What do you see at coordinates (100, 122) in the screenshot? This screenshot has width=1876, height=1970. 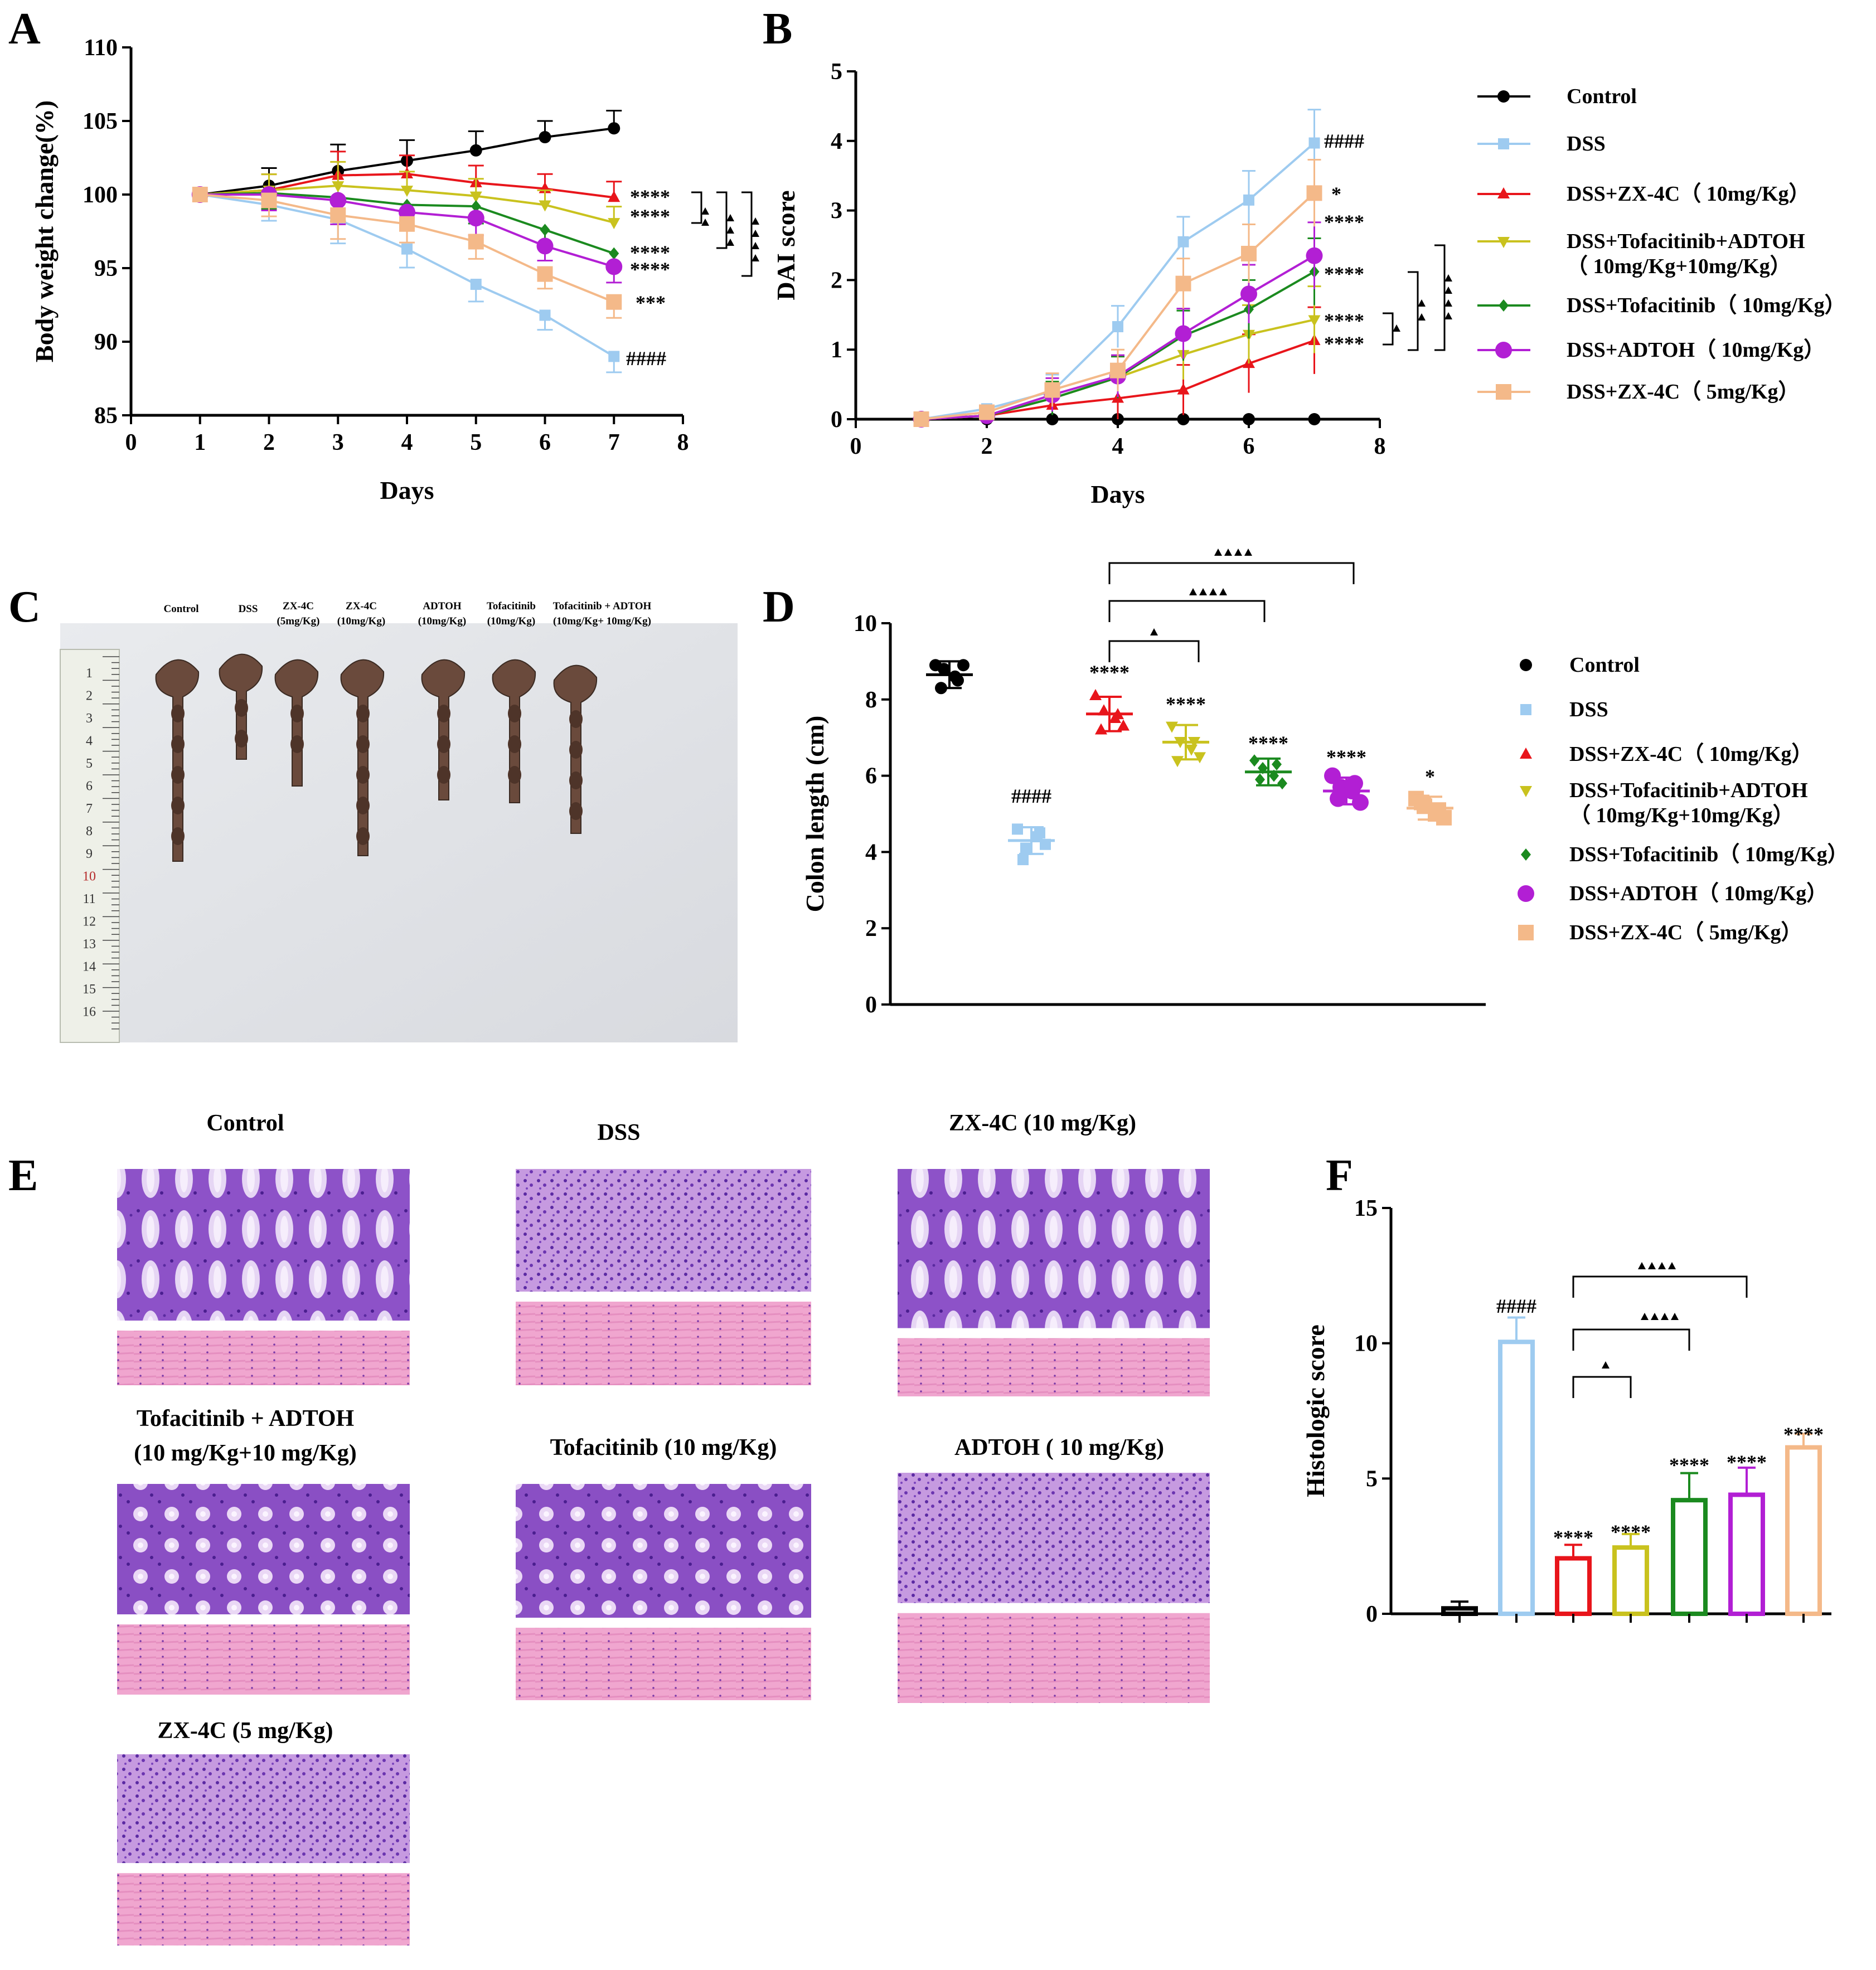 I see `y-tick-label: 105` at bounding box center [100, 122].